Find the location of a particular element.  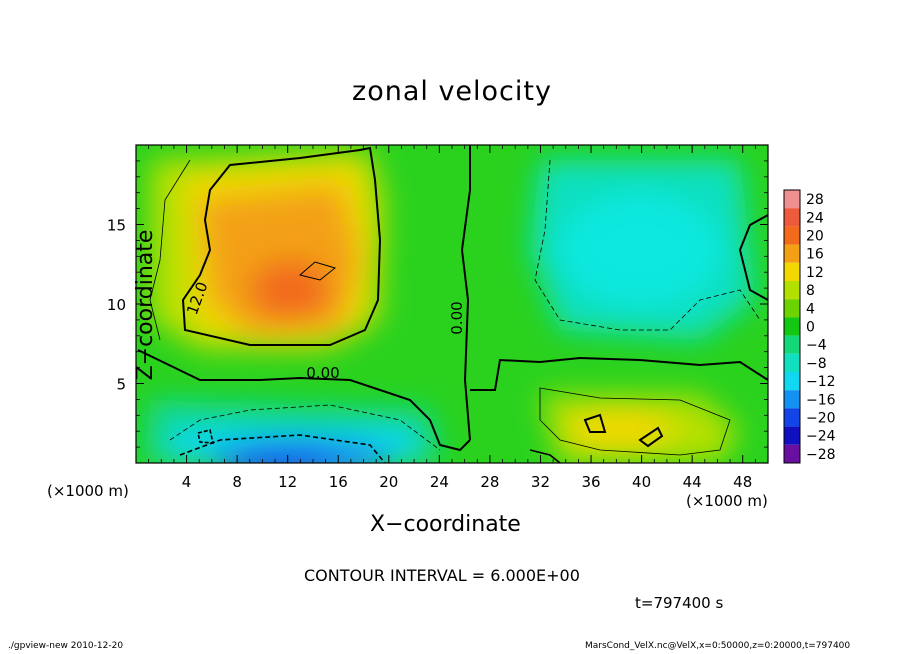

x-unit-right: (×1000 m) is located at coordinates (727, 501).